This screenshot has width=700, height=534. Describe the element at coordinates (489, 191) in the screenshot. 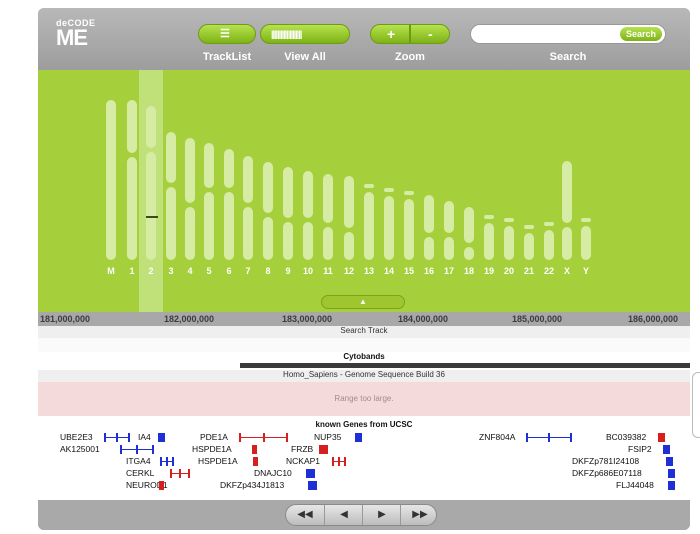

I see `chromosome-19: 19` at that location.